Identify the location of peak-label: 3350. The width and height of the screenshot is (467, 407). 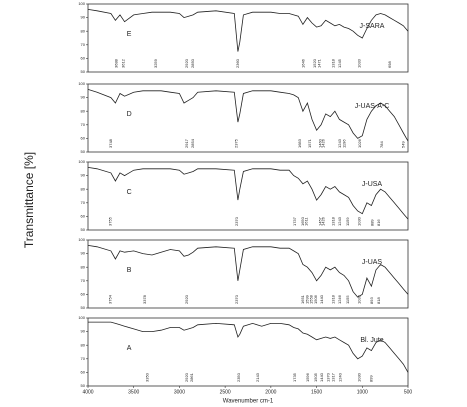
(146, 377).